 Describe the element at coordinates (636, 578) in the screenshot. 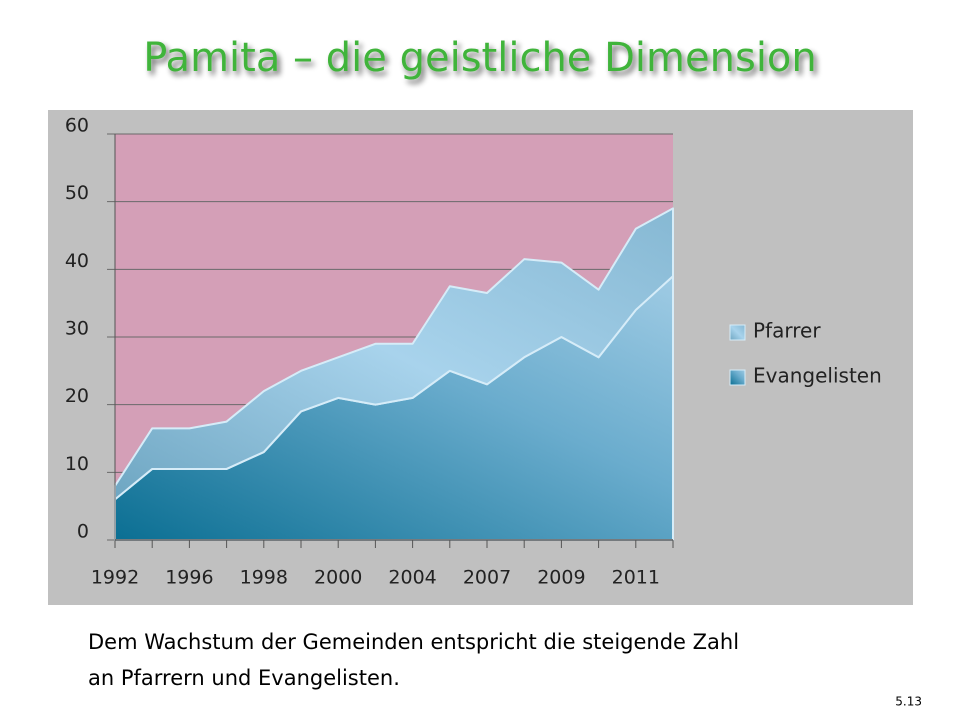

I see `x-tick-label: 2011` at that location.